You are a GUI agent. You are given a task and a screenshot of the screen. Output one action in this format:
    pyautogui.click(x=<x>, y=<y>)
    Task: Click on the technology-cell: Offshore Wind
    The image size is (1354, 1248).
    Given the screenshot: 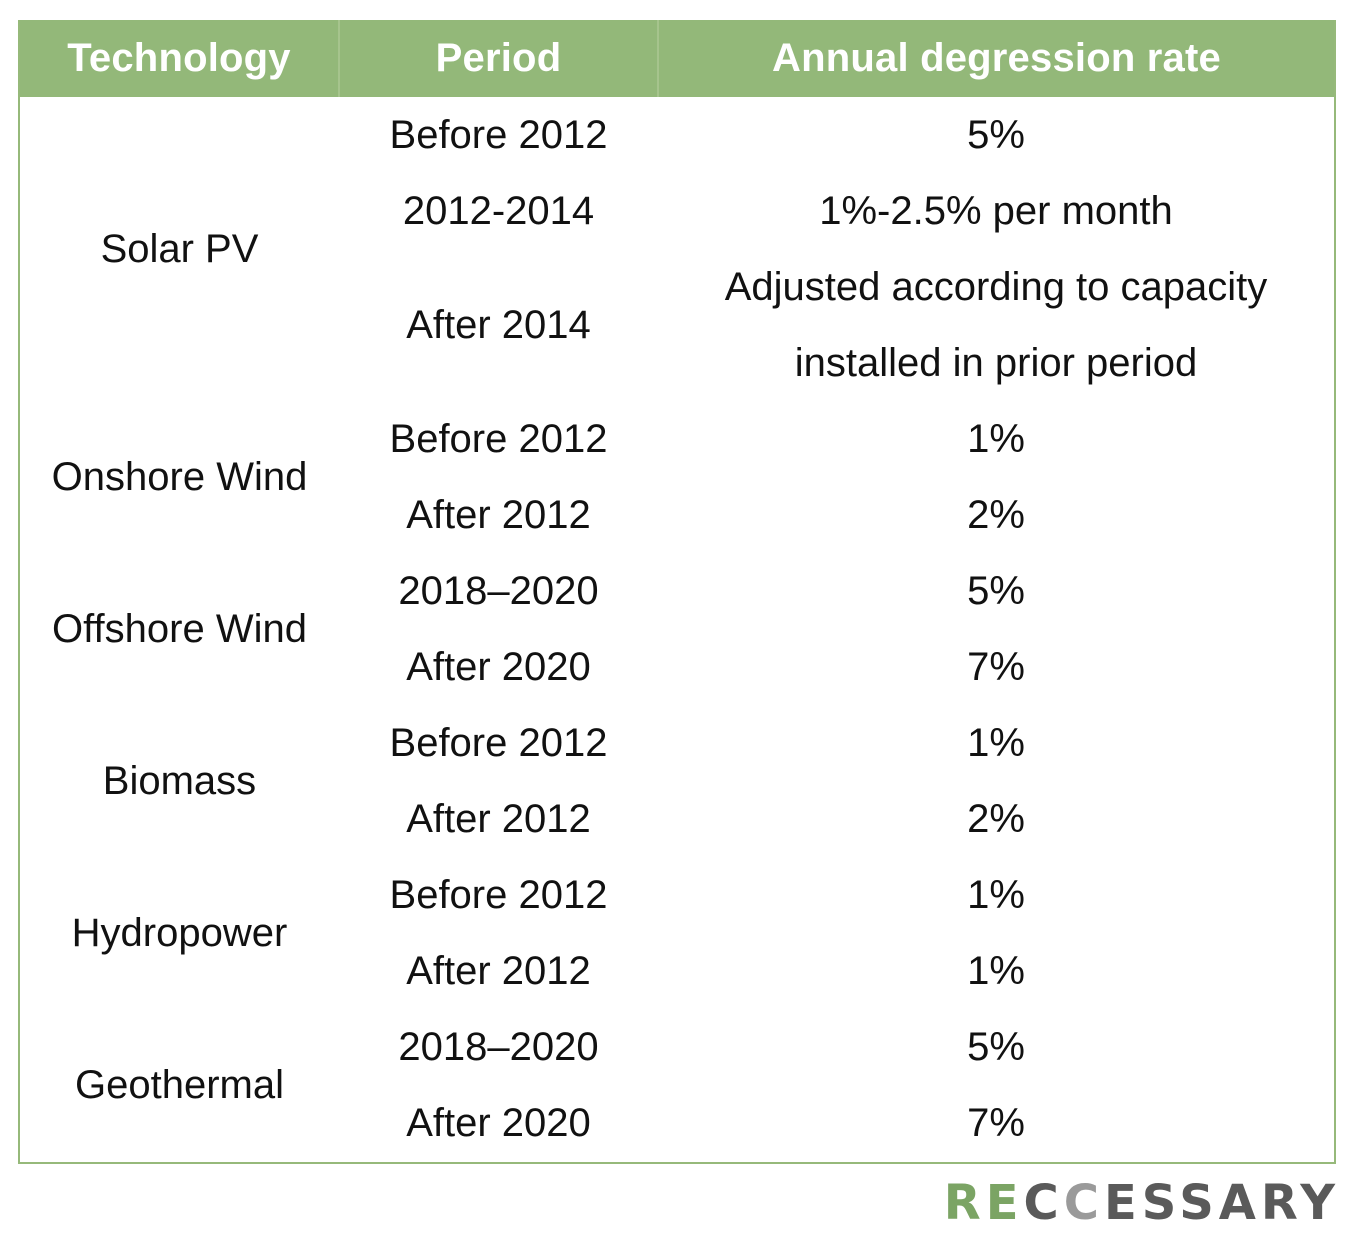 What is the action you would take?
    pyautogui.click(x=179, y=628)
    